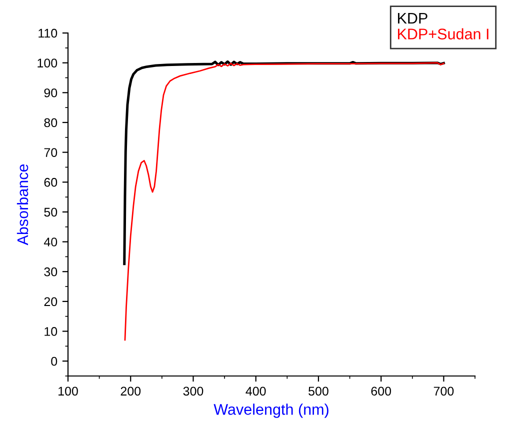  What do you see at coordinates (381, 391) in the screenshot?
I see `x-tick-label: 600` at bounding box center [381, 391].